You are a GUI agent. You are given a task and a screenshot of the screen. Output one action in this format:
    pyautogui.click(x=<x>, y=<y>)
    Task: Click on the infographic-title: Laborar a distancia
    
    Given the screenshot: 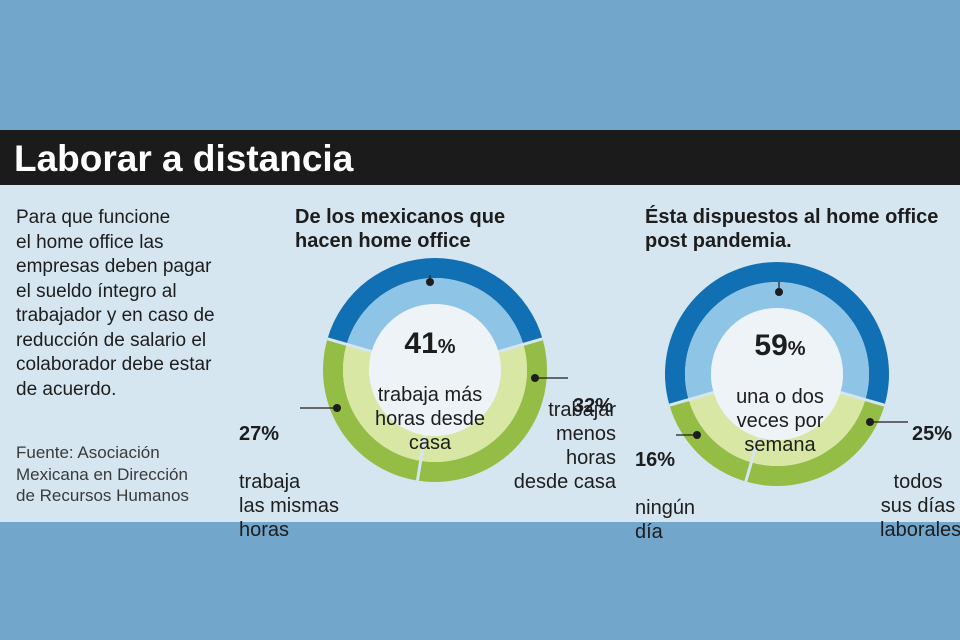 What is the action you would take?
    pyautogui.click(x=184, y=158)
    